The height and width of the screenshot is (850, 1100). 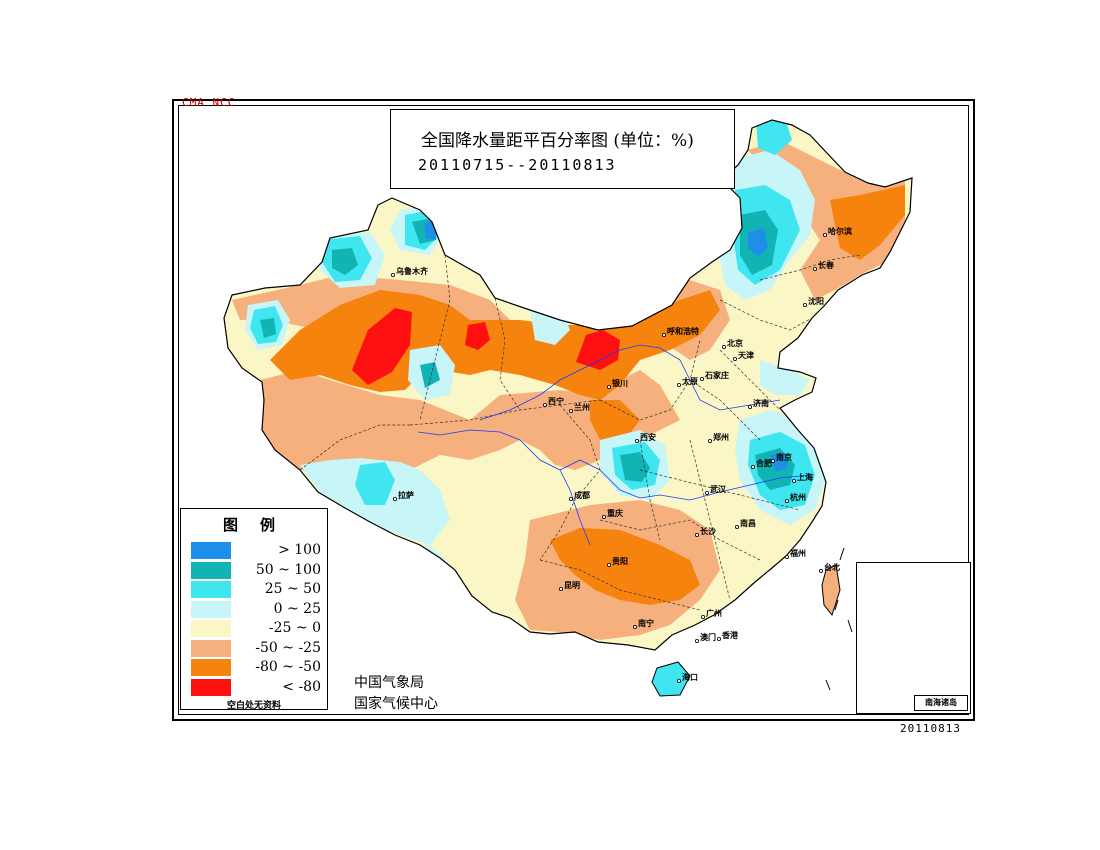 I want to click on city-label: 广州, so click(x=714, y=613).